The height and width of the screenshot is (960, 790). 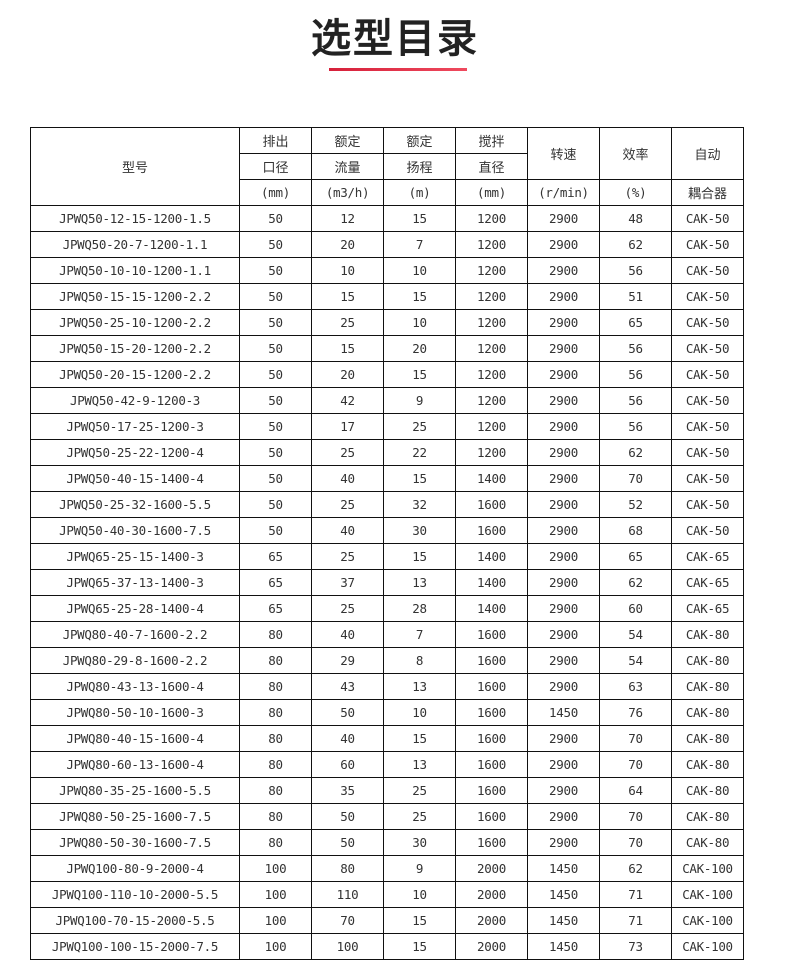 I want to click on cell-efficiency: 60, so click(x=635, y=608).